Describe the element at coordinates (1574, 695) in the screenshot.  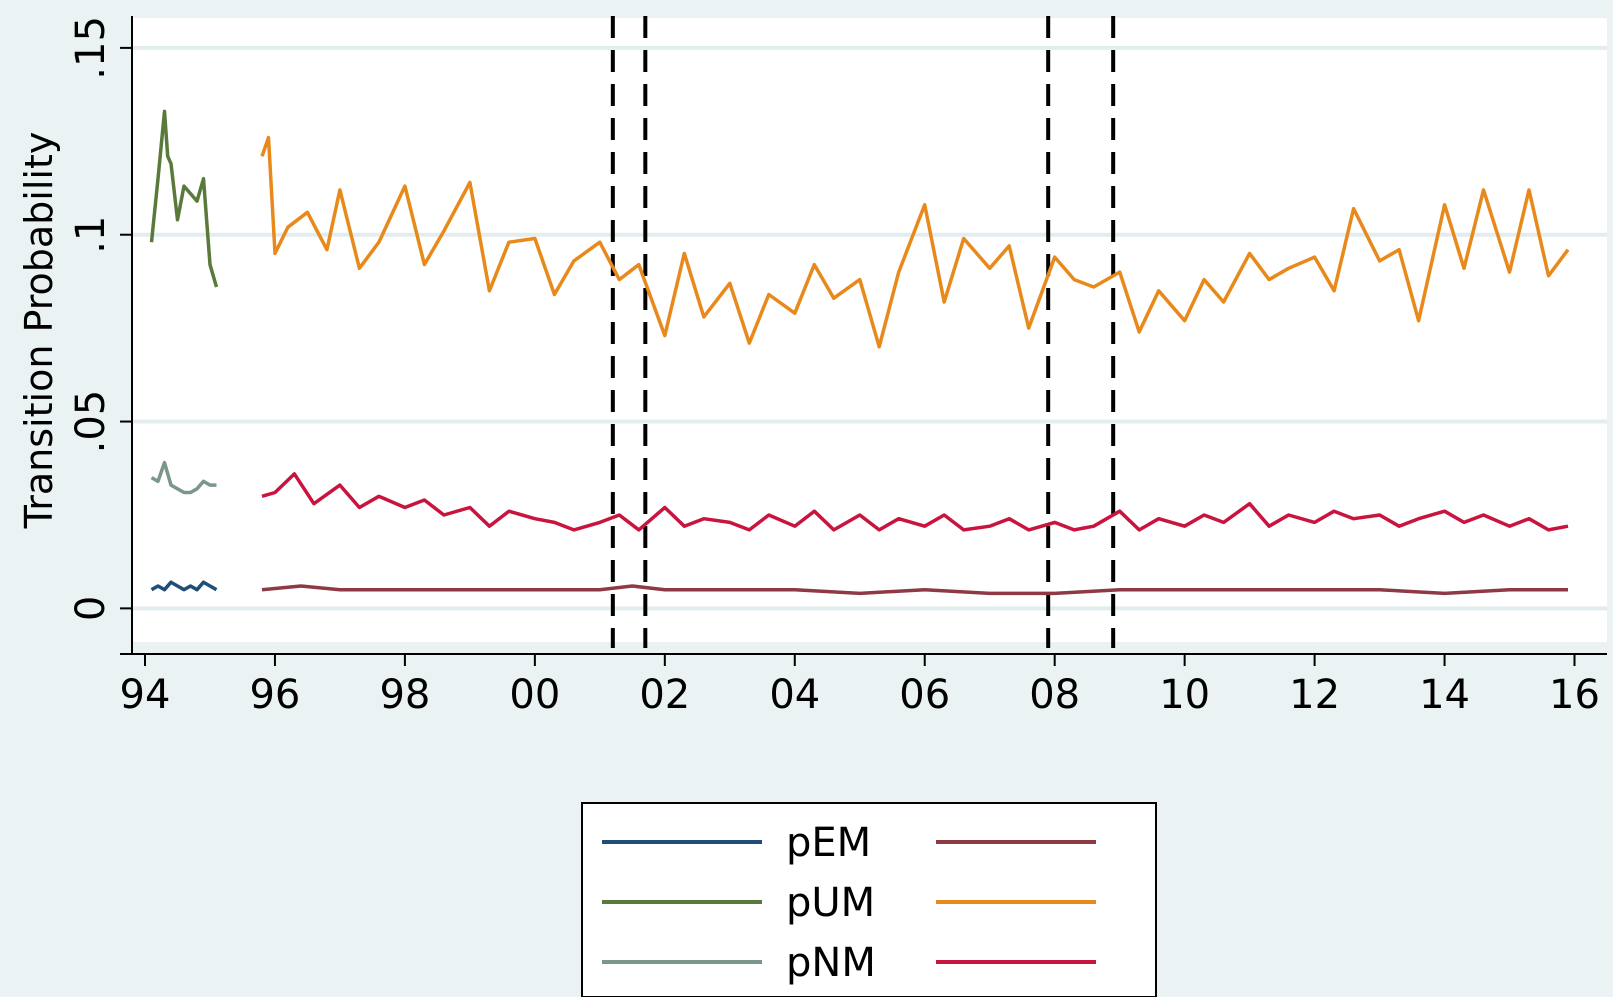
I see `x-tick-label: 16` at that location.